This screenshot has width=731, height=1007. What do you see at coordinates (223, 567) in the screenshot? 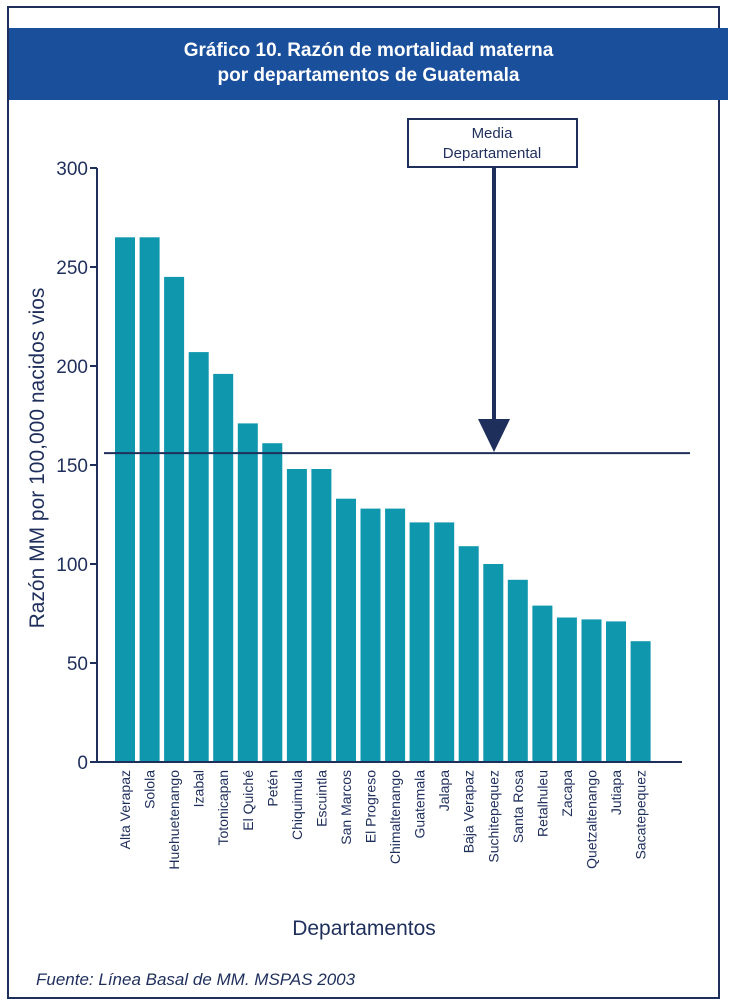
I see `bar-totonicapan` at bounding box center [223, 567].